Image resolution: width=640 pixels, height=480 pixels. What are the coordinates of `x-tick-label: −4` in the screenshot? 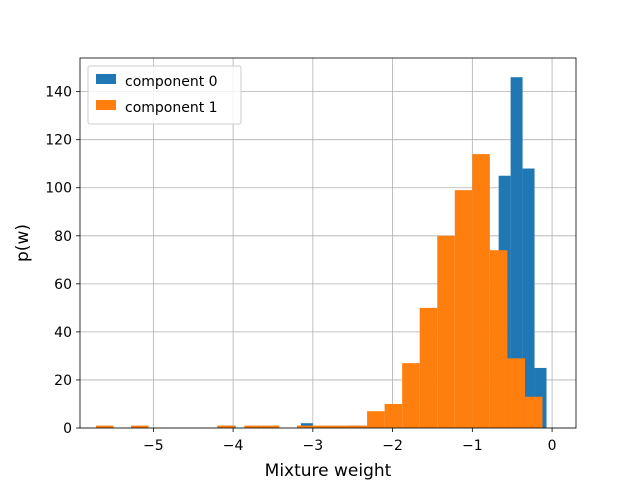 It's located at (233, 446).